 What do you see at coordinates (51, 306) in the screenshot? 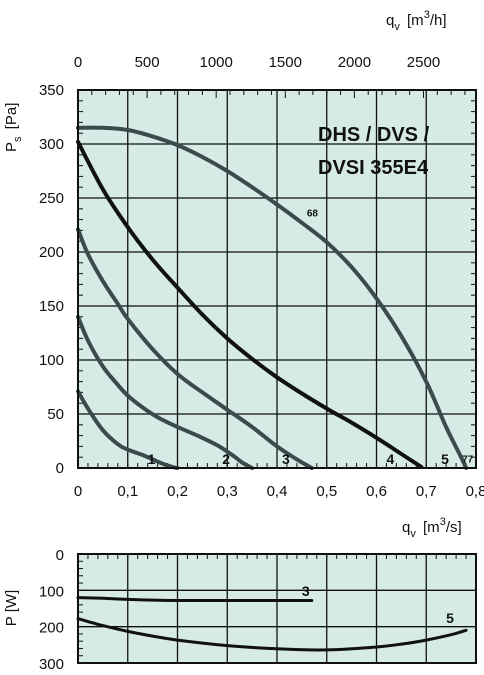
I see `pressure-y-tick-label: 150` at bounding box center [51, 306].